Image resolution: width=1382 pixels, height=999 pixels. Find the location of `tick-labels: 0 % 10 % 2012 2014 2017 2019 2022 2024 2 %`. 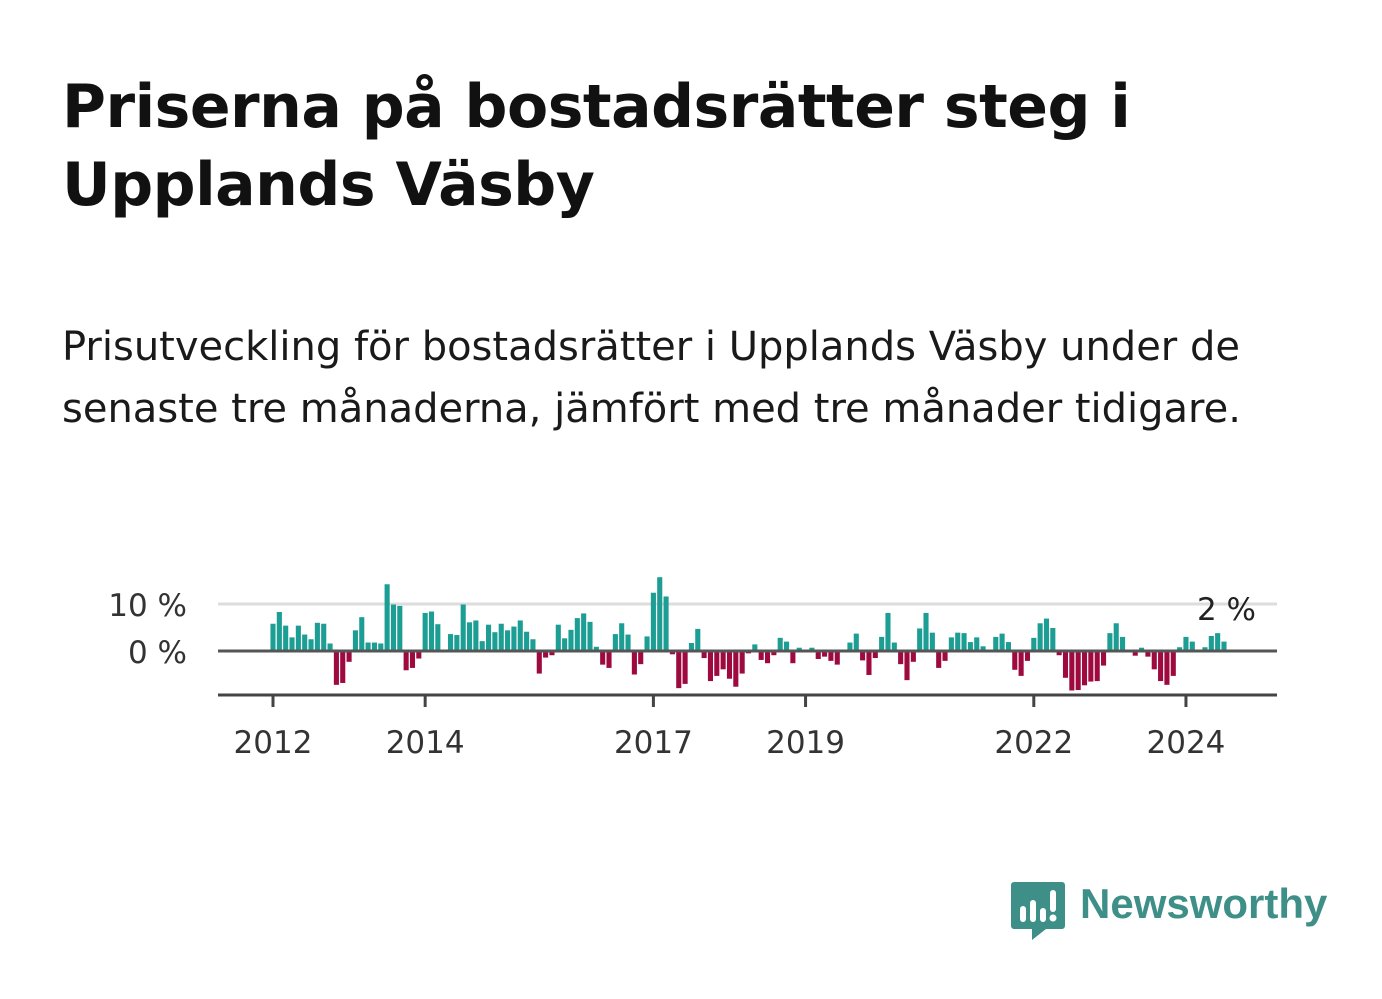

tick-labels: 0 % 10 % 2012 2014 2017 2019 2022 2024 2 % is located at coordinates (682, 674).